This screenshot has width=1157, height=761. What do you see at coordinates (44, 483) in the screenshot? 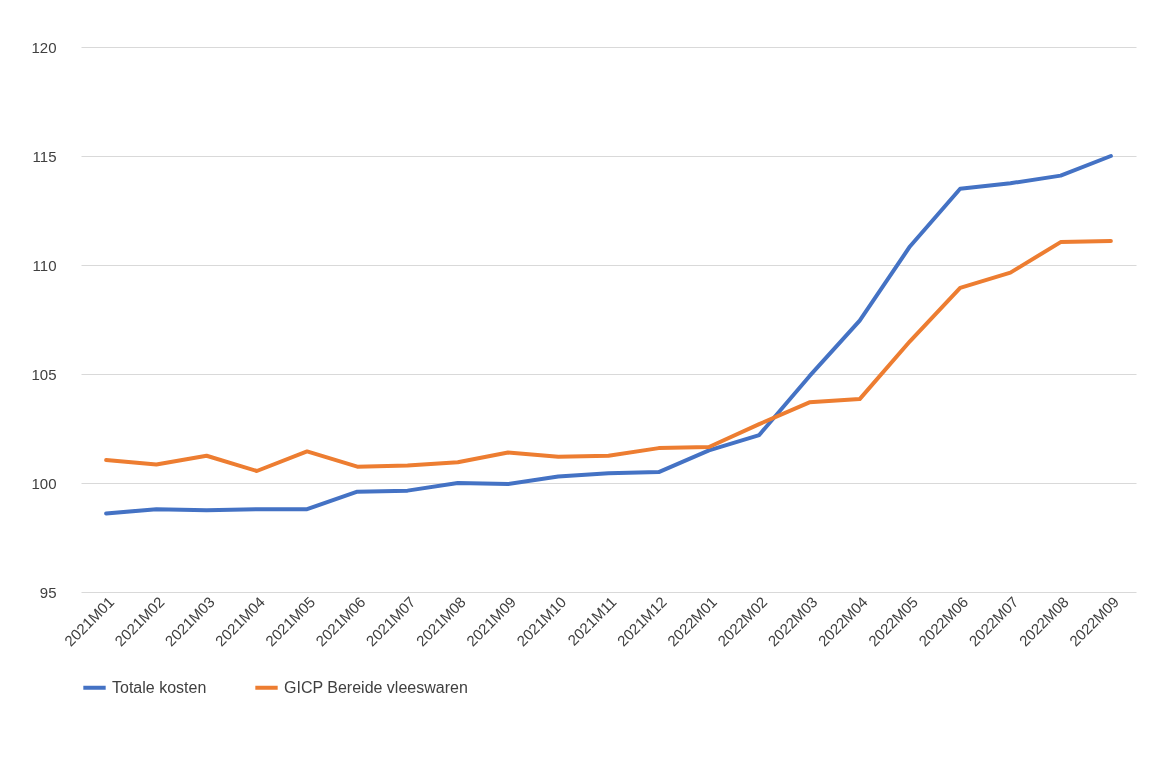
I see `y-tick-label: 100` at bounding box center [44, 483].